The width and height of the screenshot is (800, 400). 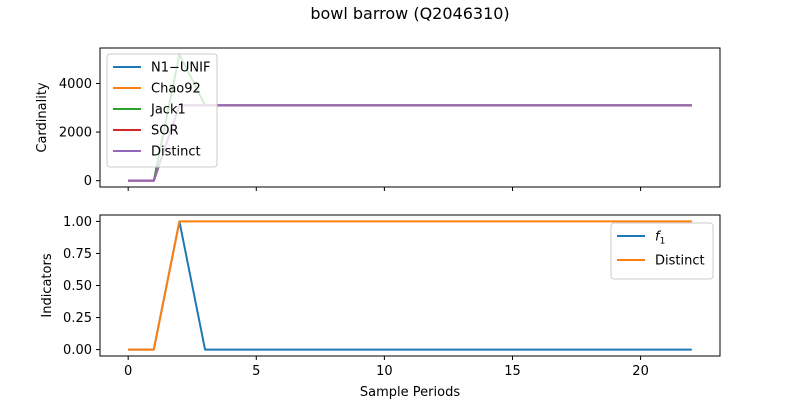 What do you see at coordinates (256, 371) in the screenshot?
I see `x-tick-label: 5` at bounding box center [256, 371].